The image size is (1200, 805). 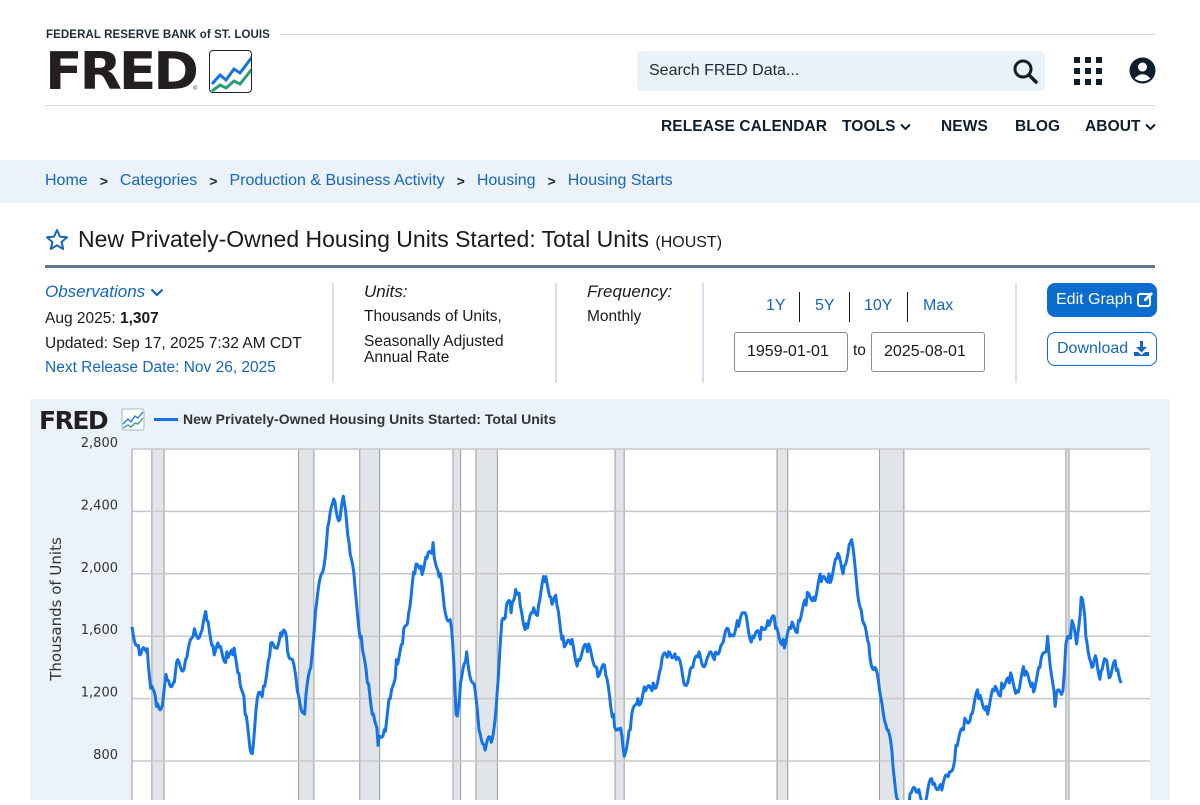 What do you see at coordinates (600, 266) in the screenshot?
I see `title-divider` at bounding box center [600, 266].